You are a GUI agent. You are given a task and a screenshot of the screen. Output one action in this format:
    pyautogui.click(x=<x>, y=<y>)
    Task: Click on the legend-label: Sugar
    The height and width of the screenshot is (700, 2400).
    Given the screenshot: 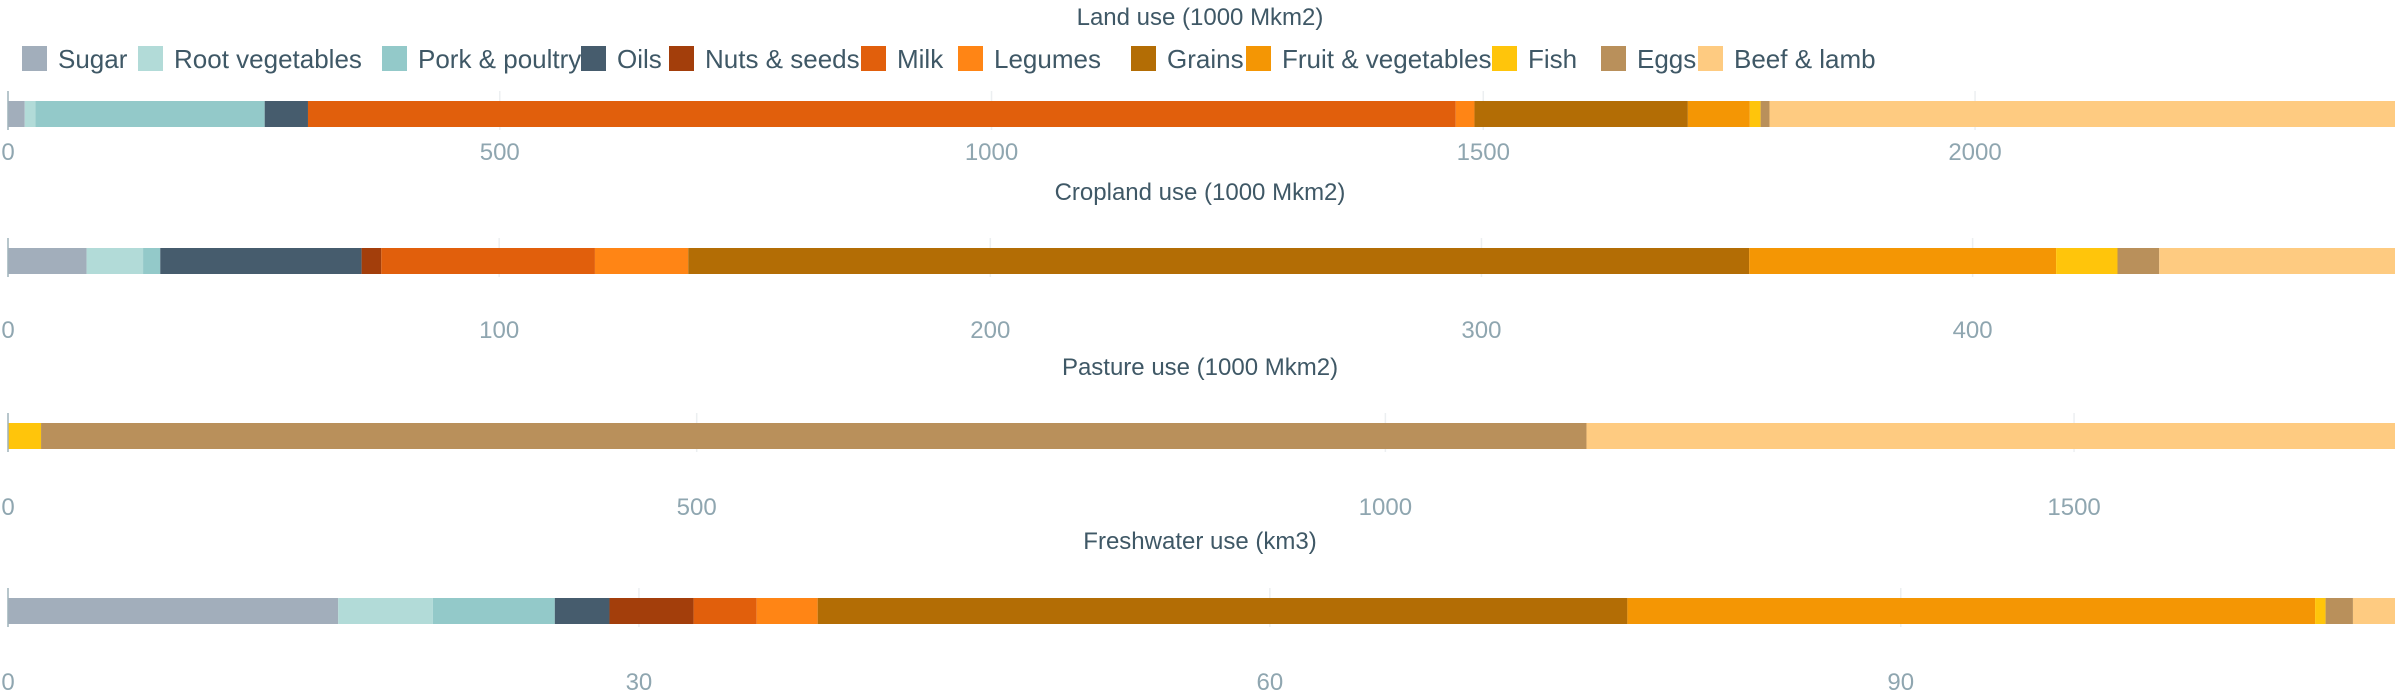 What is the action you would take?
    pyautogui.click(x=93, y=59)
    